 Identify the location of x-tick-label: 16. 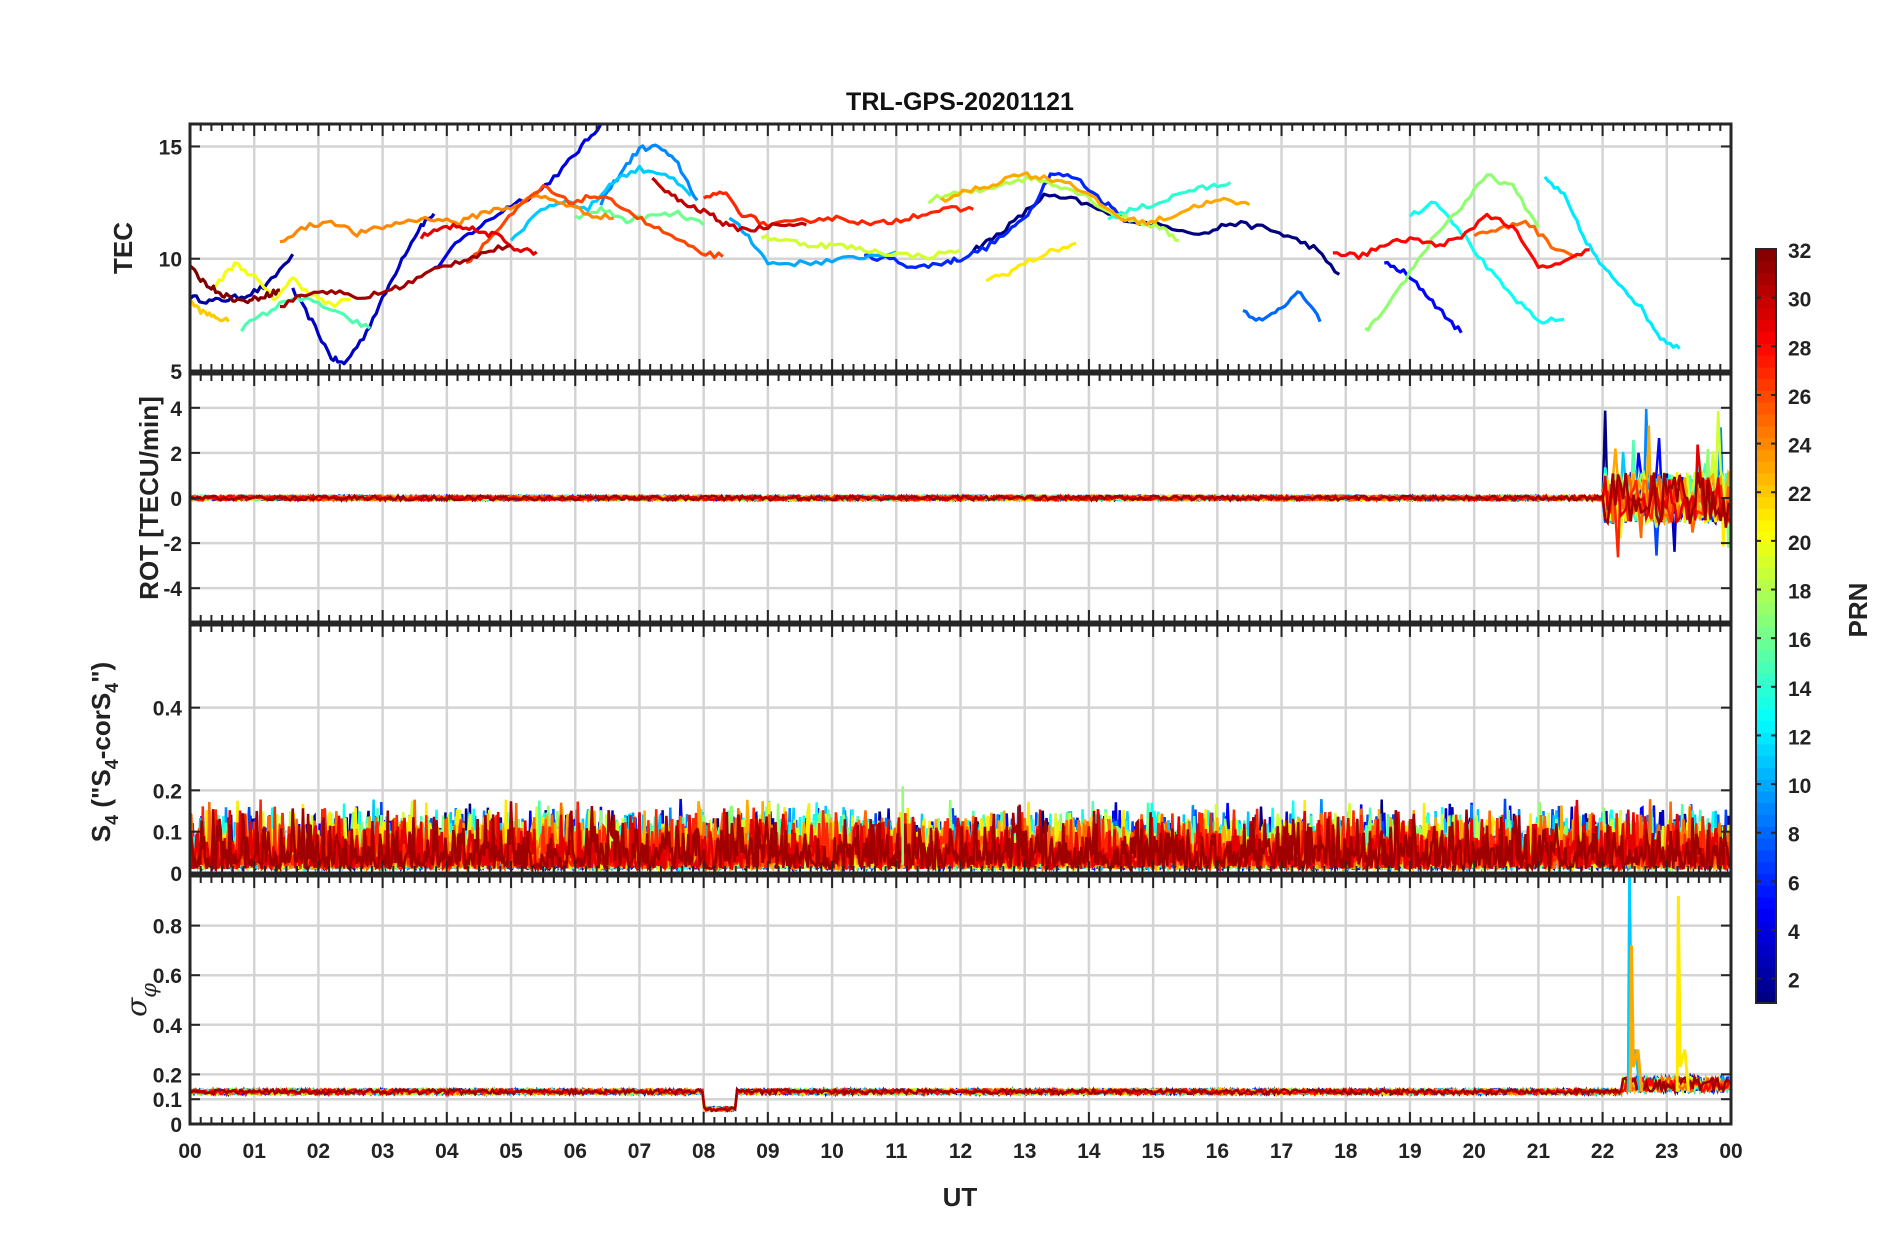
(1217, 1151).